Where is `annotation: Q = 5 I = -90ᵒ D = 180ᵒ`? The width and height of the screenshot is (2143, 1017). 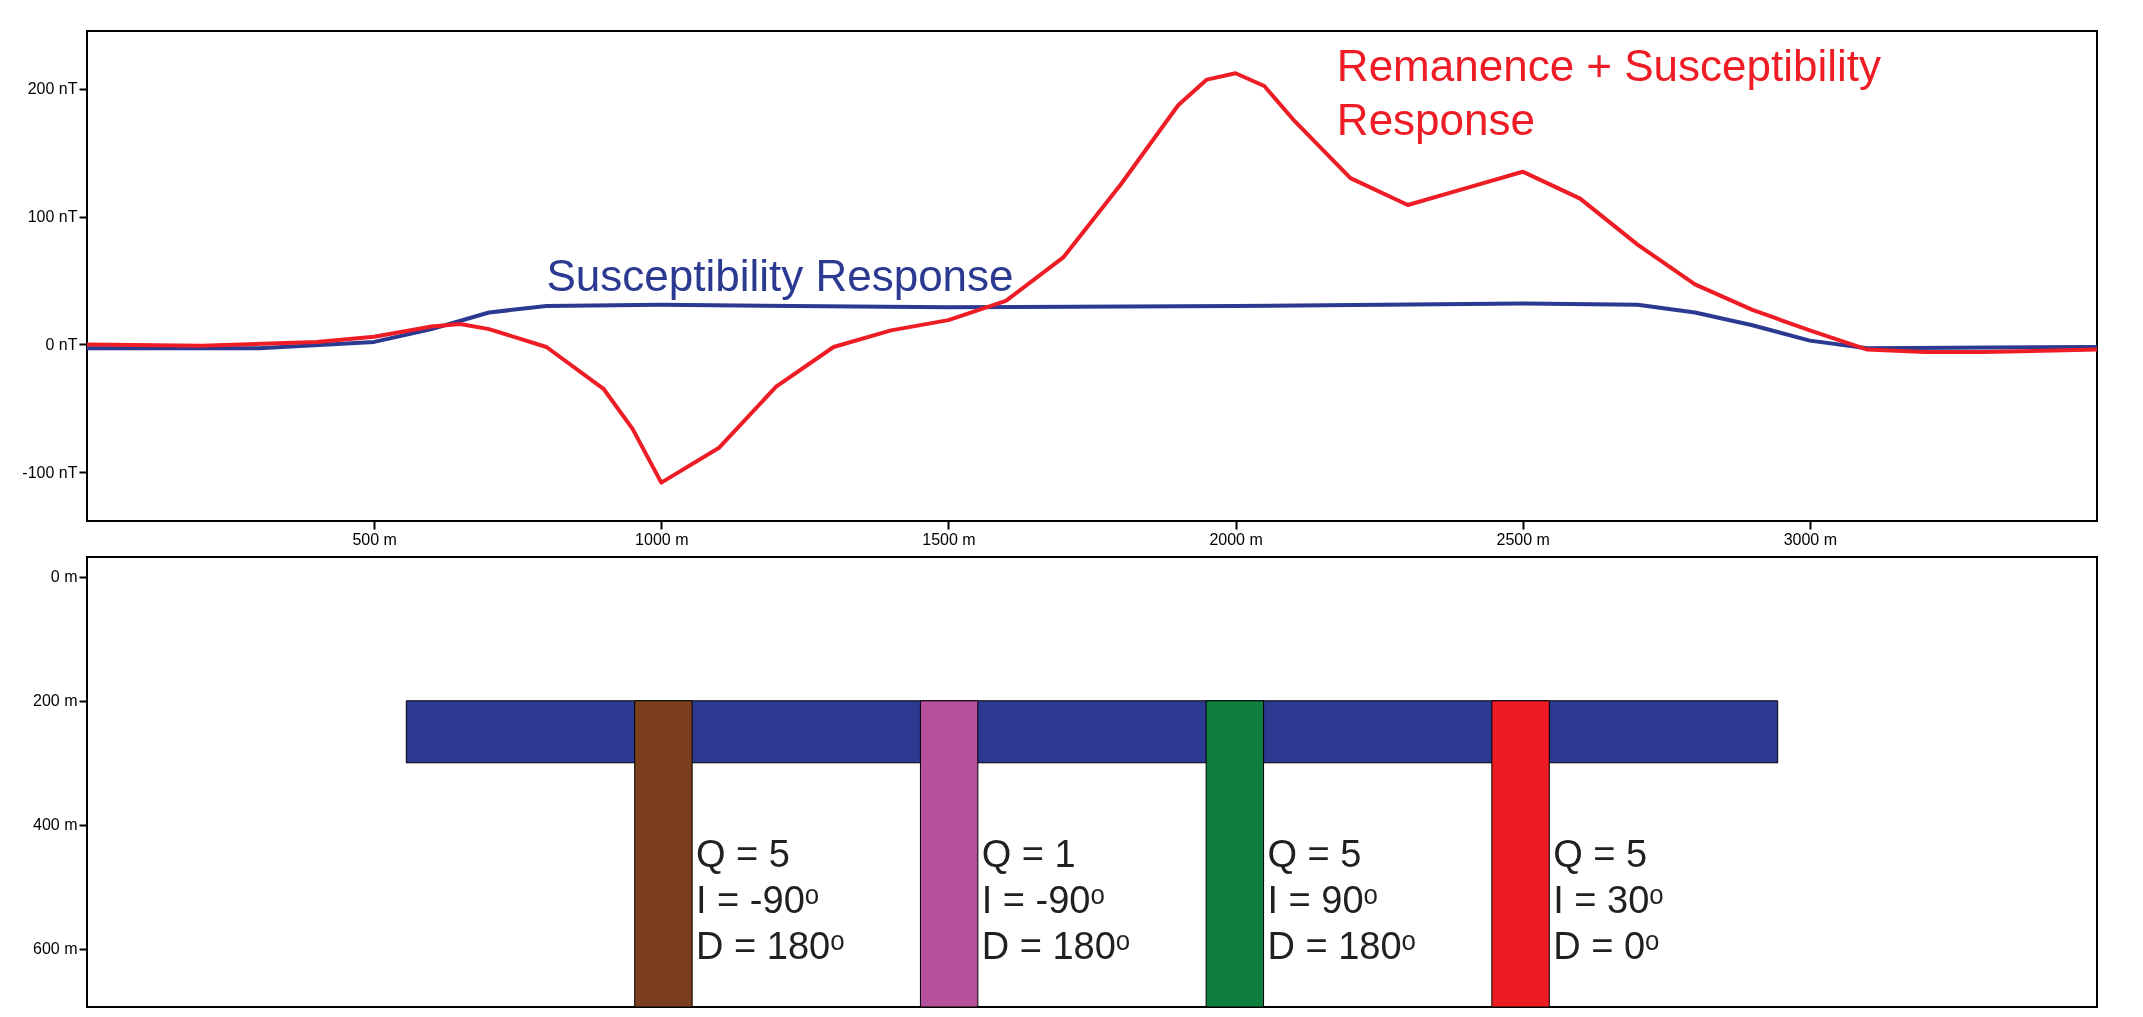 annotation: Q = 5 I = -90ᵒ D = 180ᵒ is located at coordinates (770, 900).